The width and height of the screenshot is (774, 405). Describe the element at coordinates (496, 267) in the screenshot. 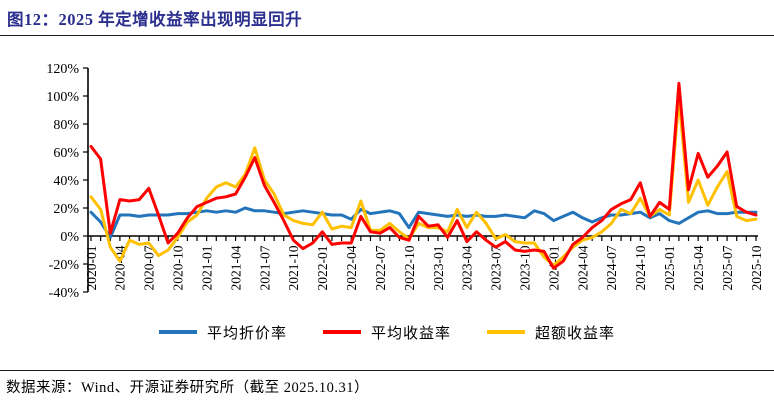

I see `svg-text: 2023-07` at that location.